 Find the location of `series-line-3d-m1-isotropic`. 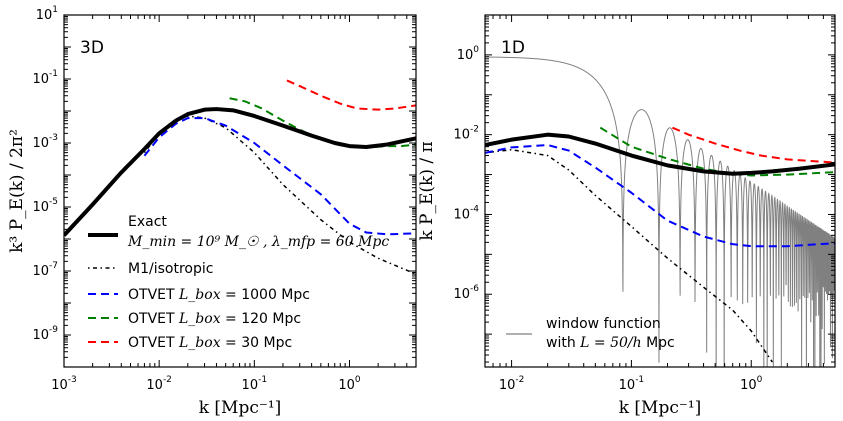

series-line-3d-m1-isotropic is located at coordinates (279, 195).